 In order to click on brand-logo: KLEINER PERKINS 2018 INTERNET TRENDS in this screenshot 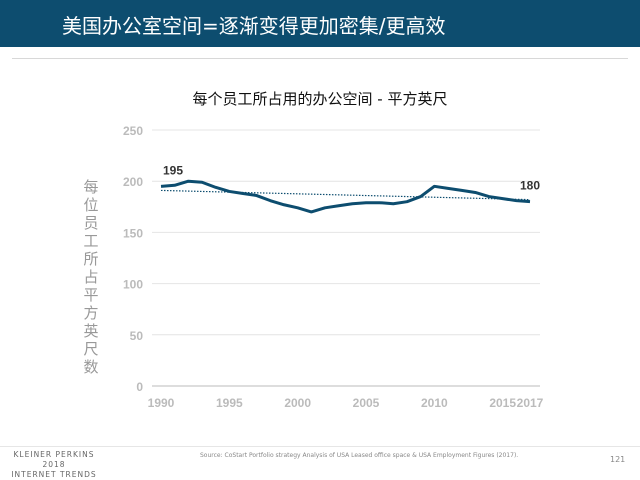, I will do `click(54, 465)`.